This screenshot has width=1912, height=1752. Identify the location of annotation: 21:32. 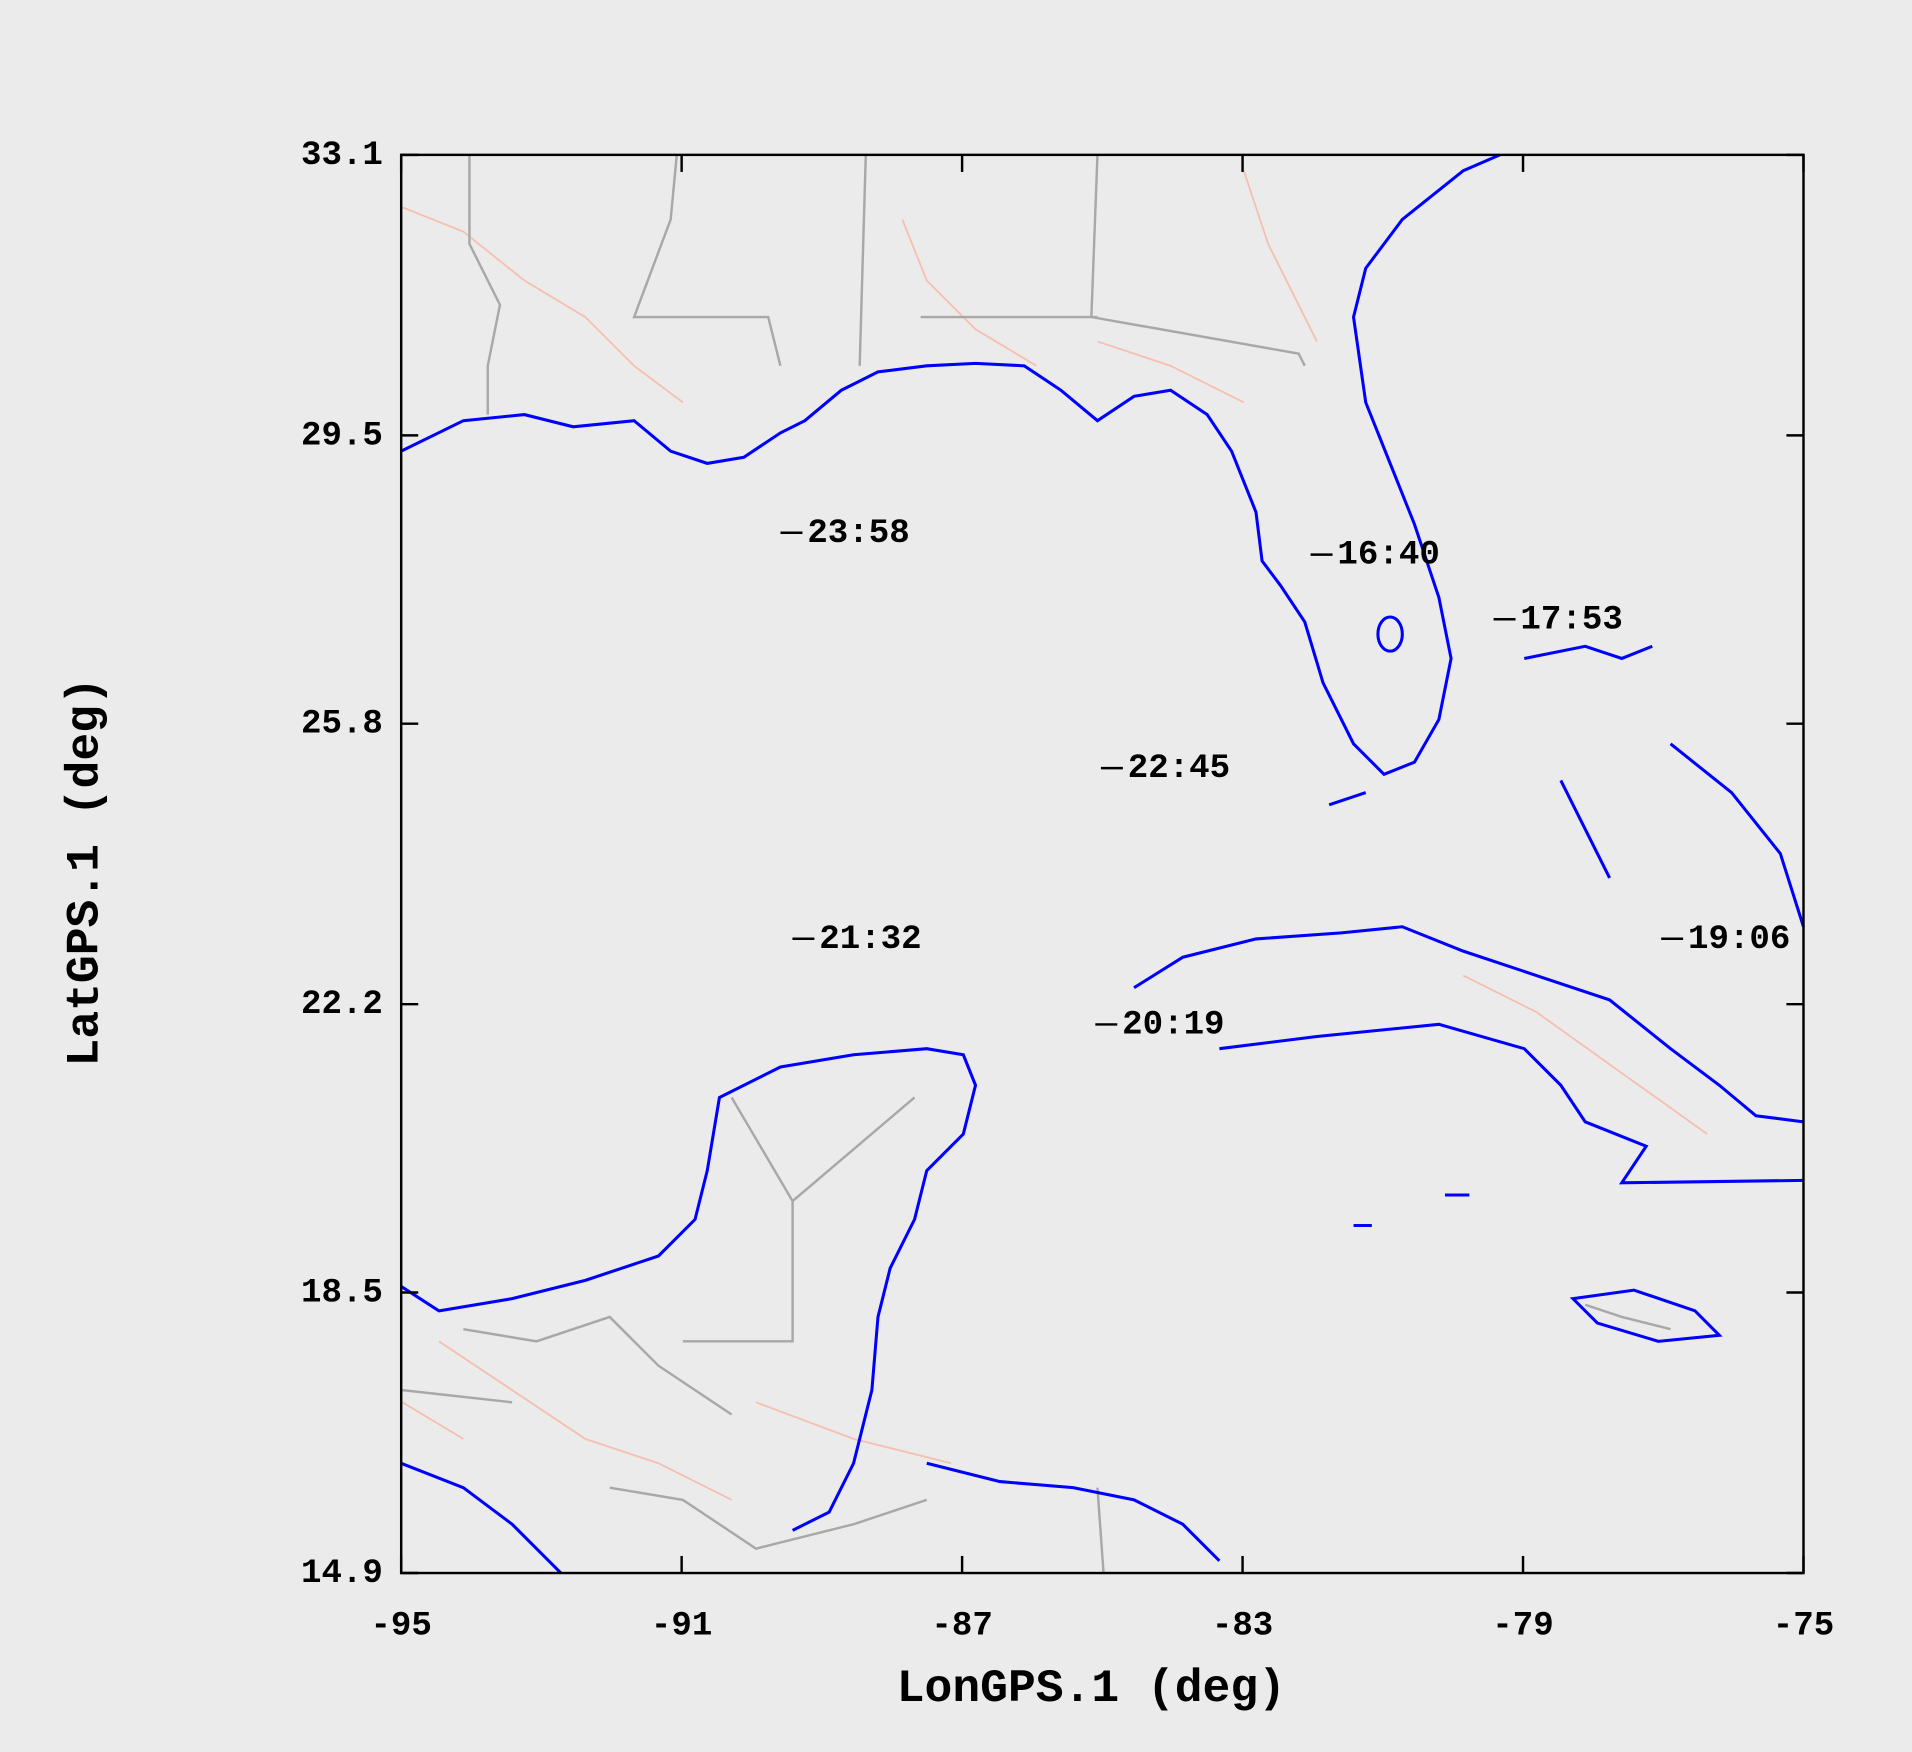
(870, 940).